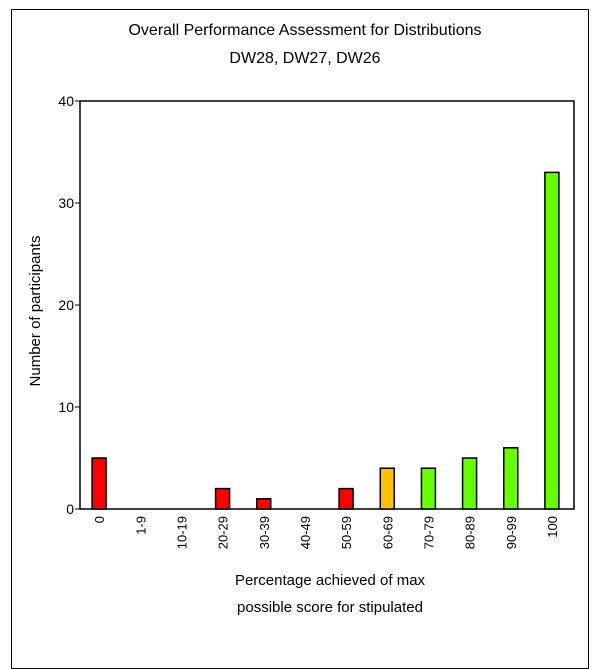 This screenshot has width=601, height=669. What do you see at coordinates (470, 532) in the screenshot?
I see `x-tick-label: 80-89` at bounding box center [470, 532].